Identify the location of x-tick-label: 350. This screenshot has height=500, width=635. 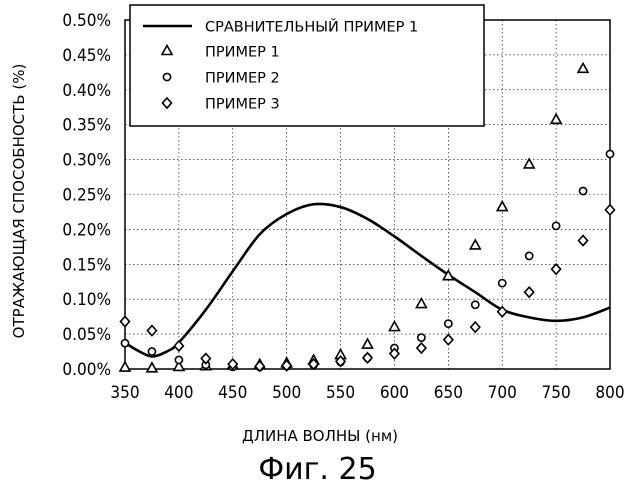
(124, 393).